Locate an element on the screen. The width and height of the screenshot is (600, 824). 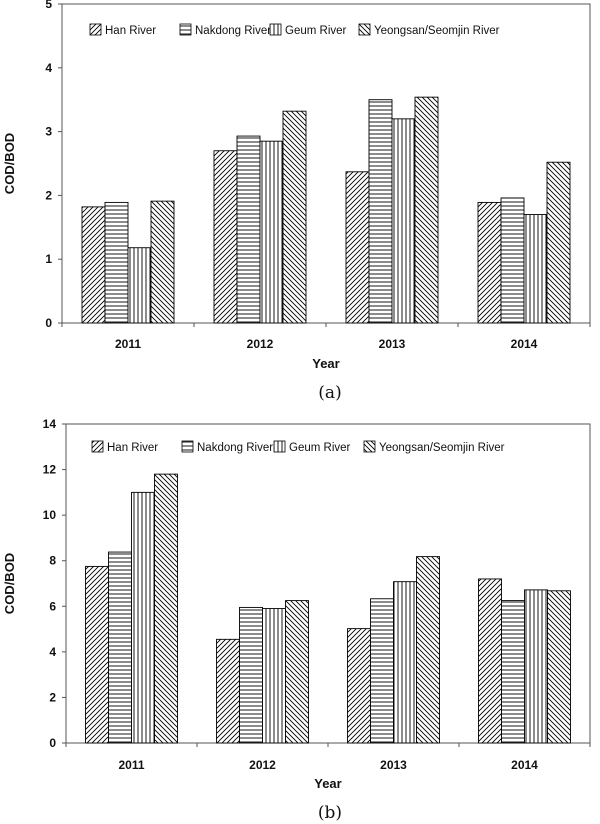
y-tick-label: 10 is located at coordinates (50, 515).